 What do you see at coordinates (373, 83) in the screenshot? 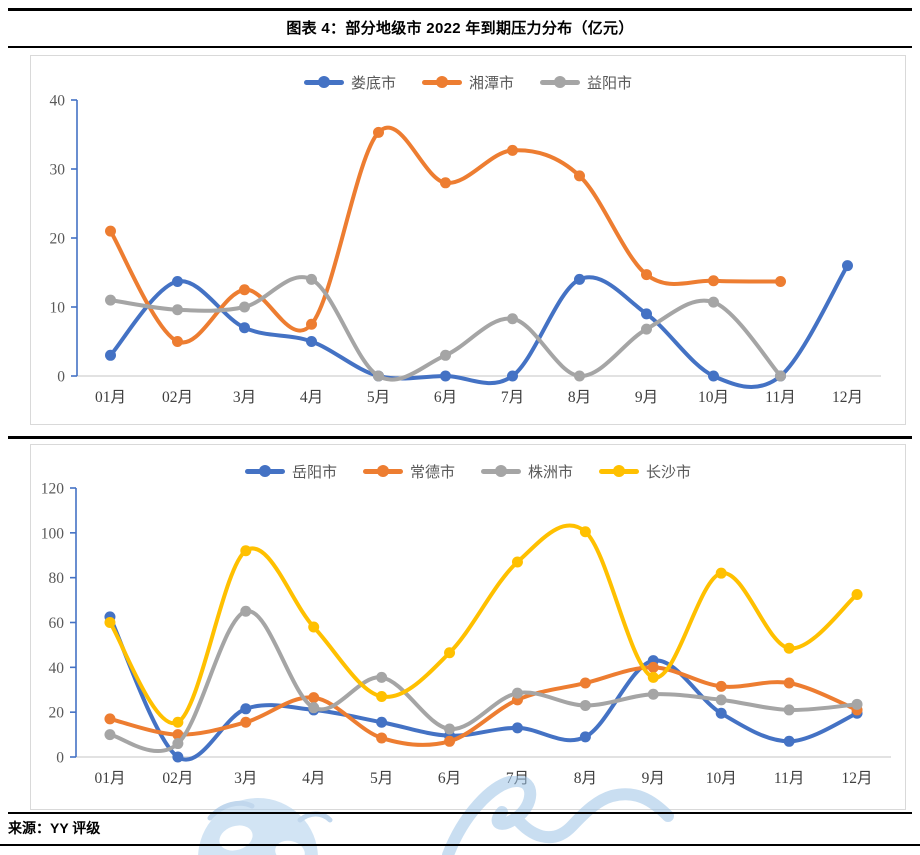
I see `legend-label: 娄底市` at bounding box center [373, 83].